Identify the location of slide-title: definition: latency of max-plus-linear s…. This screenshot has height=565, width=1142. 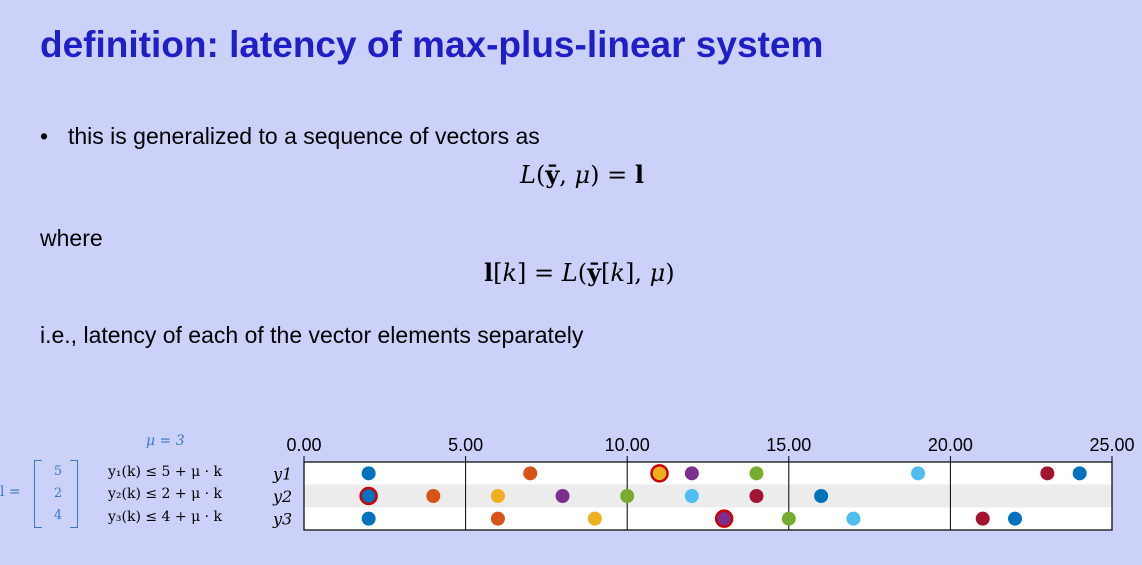
(432, 44).